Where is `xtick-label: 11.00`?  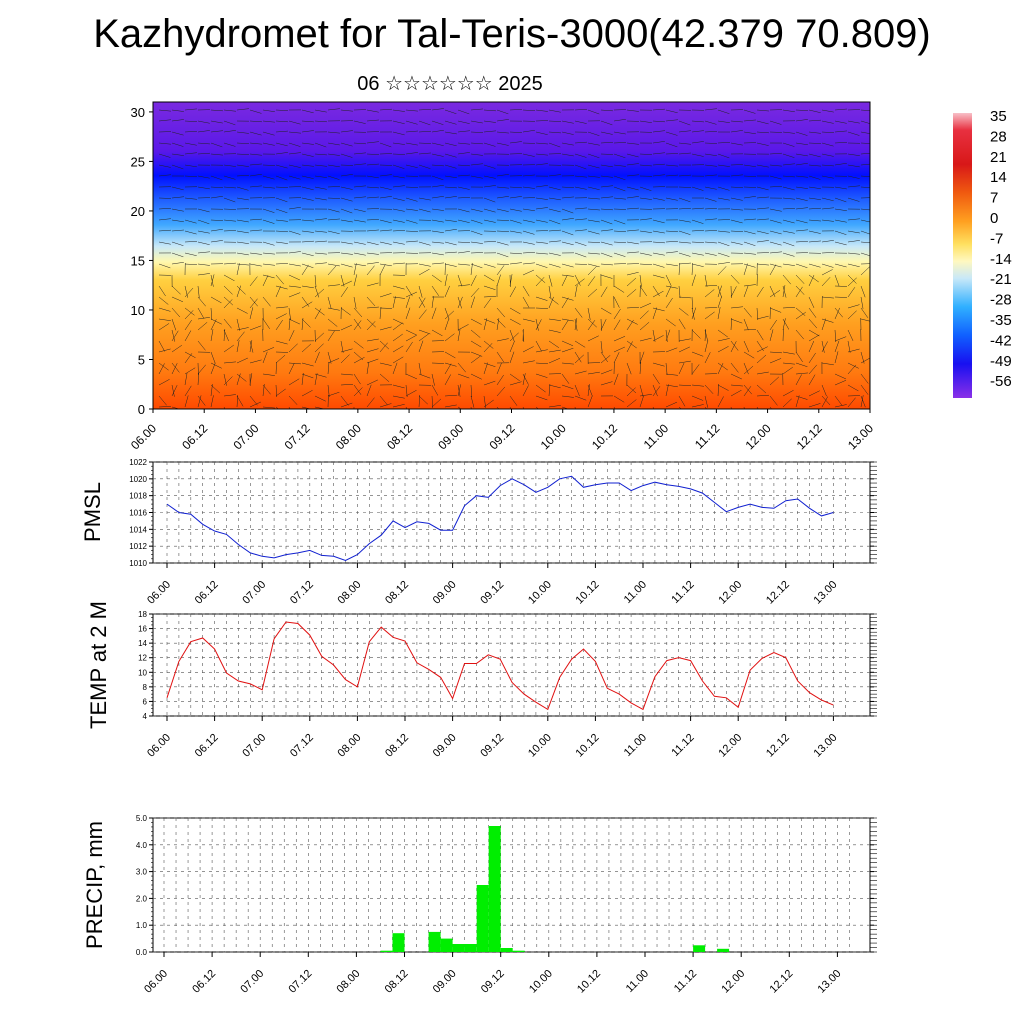 xtick-label: 11.00 is located at coordinates (637, 981).